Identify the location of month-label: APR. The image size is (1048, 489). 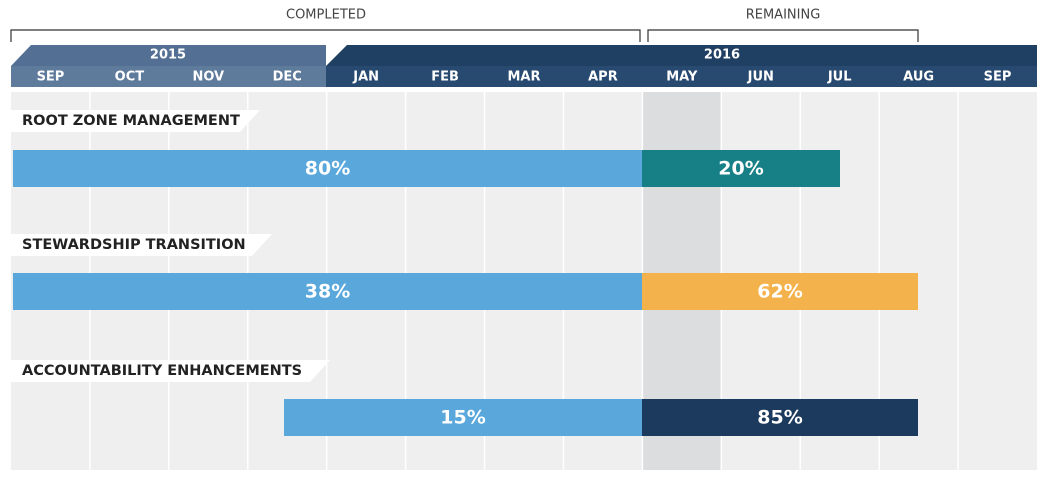
(603, 77).